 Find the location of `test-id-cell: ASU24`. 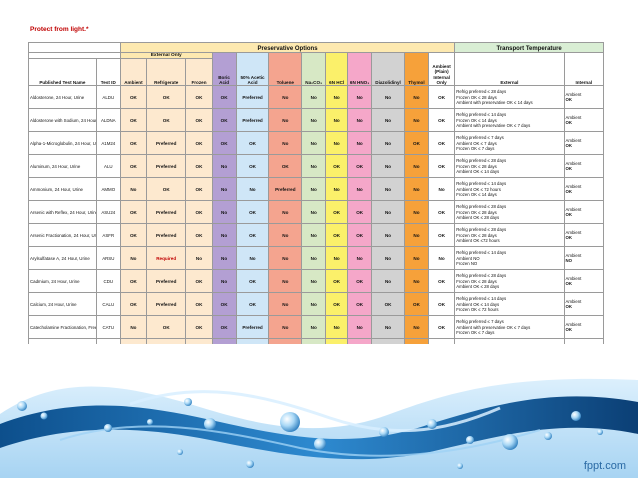

test-id-cell: ASU24 is located at coordinates (108, 212).